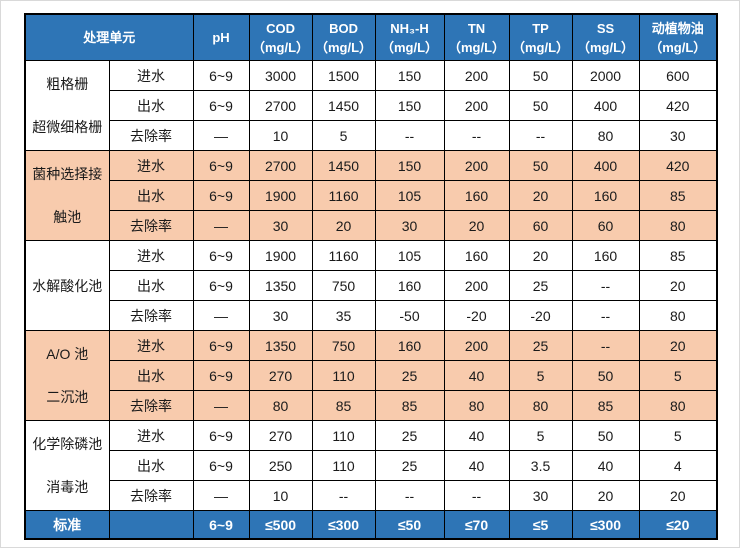 The height and width of the screenshot is (548, 740). I want to click on unit-name: 消毒池, so click(67, 486).